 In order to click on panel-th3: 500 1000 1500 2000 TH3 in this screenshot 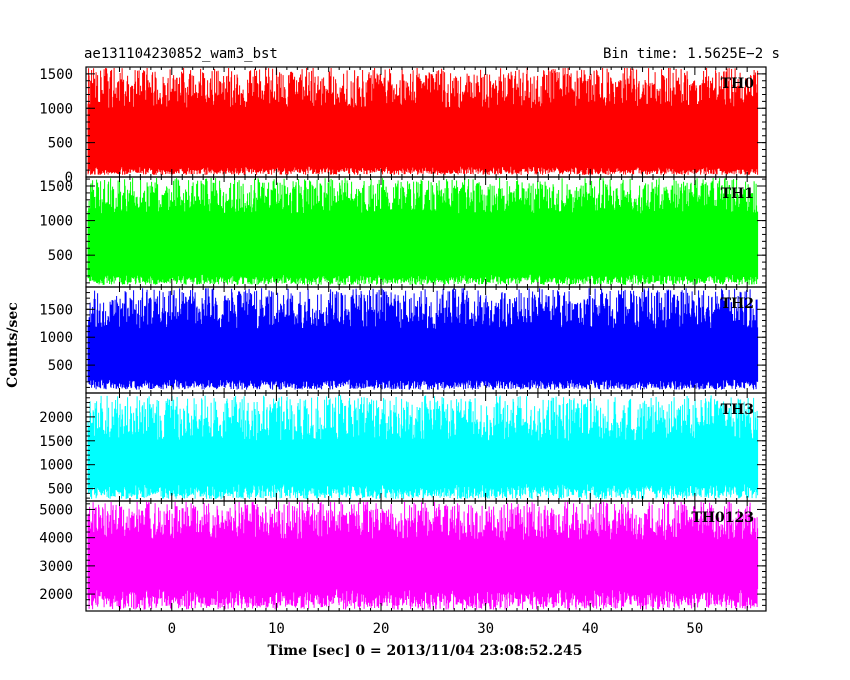, I will do `click(403, 447)`.